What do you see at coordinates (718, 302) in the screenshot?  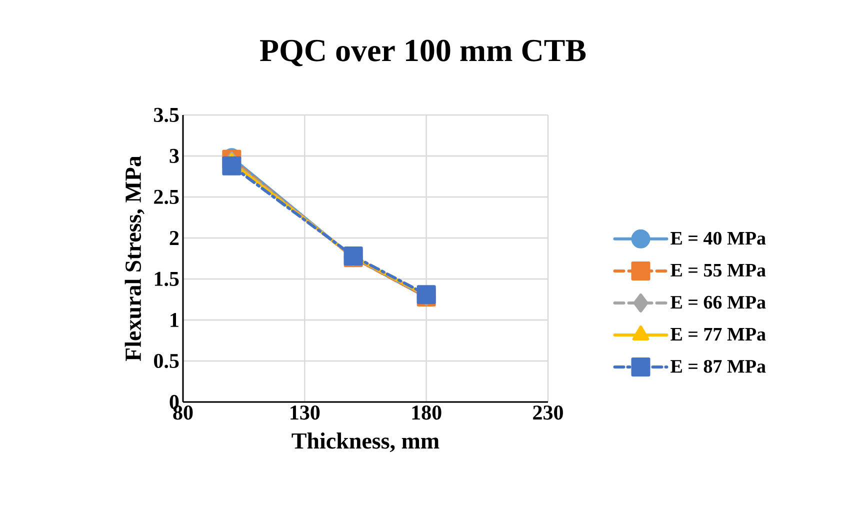 I see `legend-label: E = 66 MPa` at bounding box center [718, 302].